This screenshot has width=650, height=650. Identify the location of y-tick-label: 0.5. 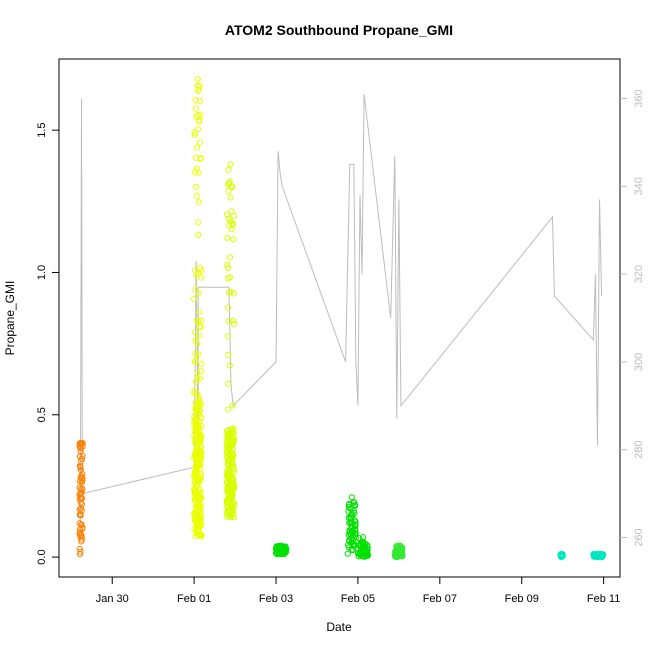
(42, 414).